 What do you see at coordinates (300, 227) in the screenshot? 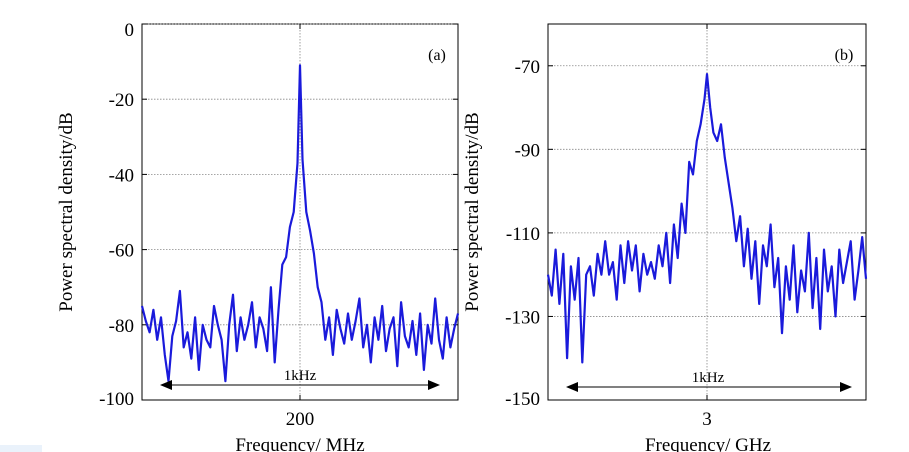
I see `x-ticks: 200` at bounding box center [300, 227].